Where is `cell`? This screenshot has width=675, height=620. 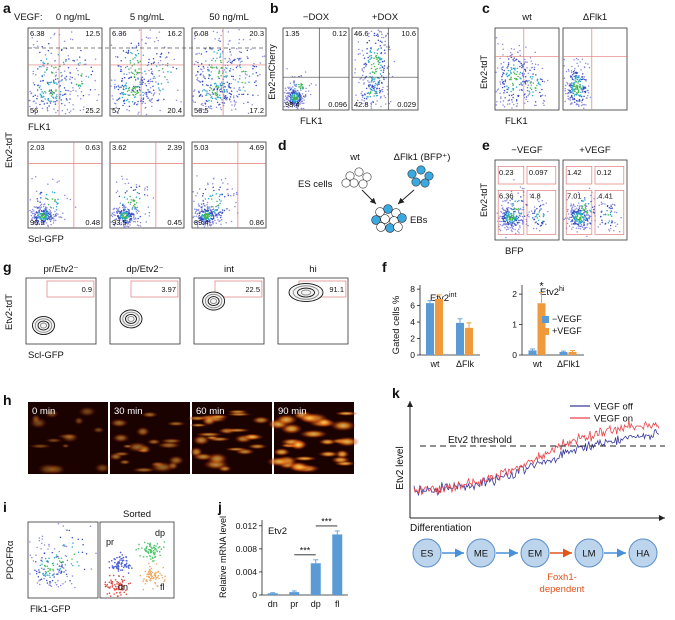
cell is located at coordinates (425, 183).